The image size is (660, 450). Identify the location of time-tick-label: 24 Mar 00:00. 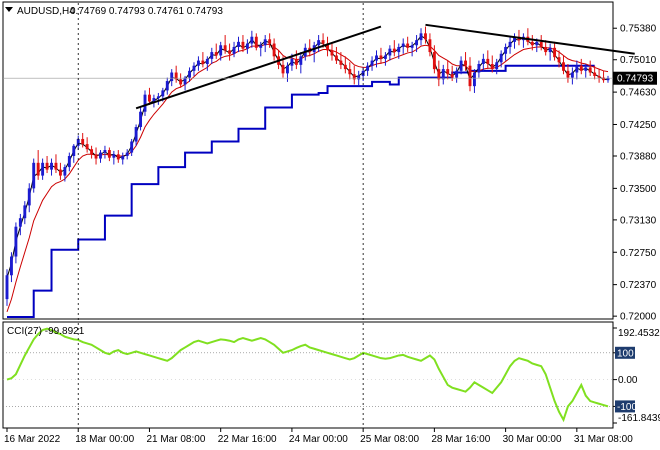
(318, 439).